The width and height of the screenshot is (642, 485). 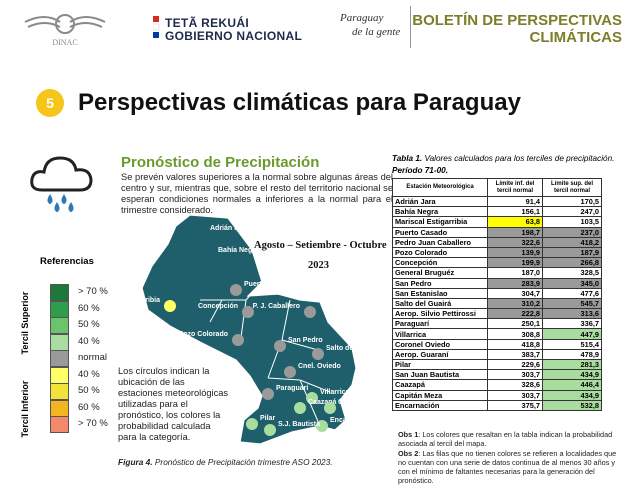 I want to click on table-cell: 308,8, so click(x=515, y=334).